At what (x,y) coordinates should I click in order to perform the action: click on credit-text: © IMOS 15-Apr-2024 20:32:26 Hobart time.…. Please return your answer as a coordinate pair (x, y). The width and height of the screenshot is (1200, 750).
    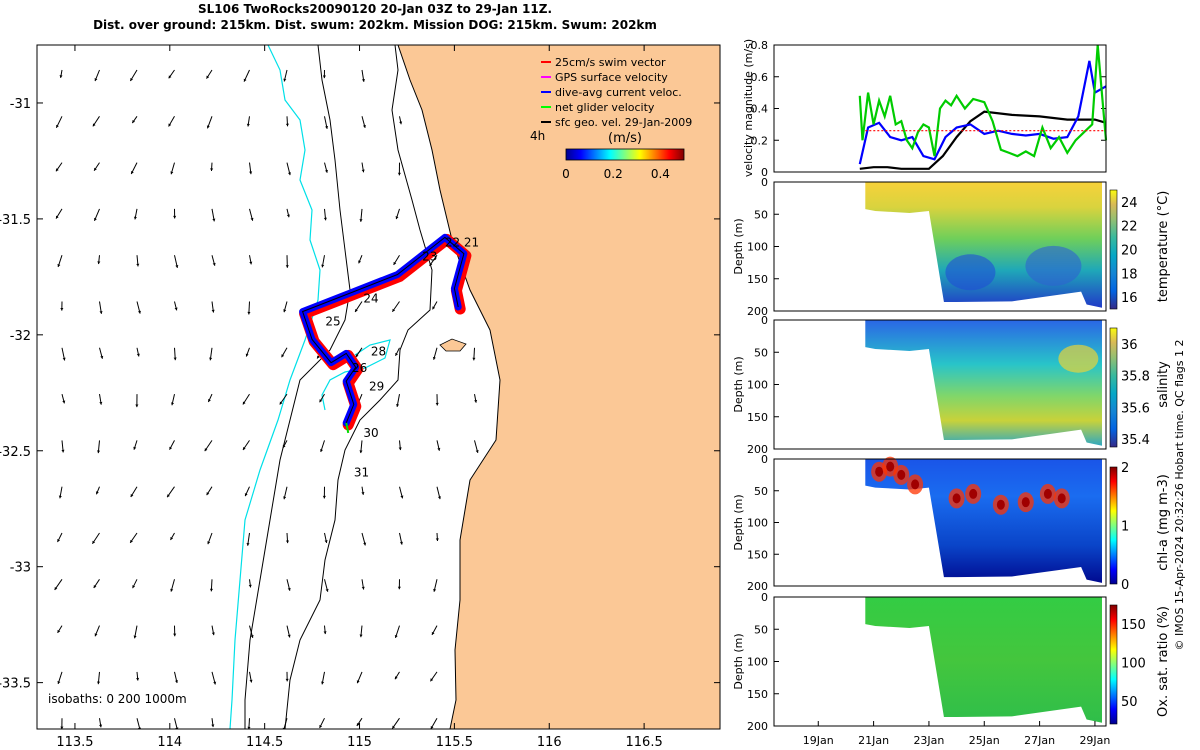
    Looking at the image, I should click on (1179, 495).